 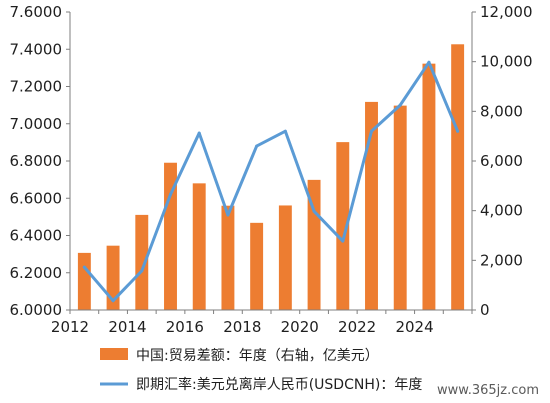 What do you see at coordinates (357, 327) in the screenshot?
I see `x-tick-label: 2022` at bounding box center [357, 327].